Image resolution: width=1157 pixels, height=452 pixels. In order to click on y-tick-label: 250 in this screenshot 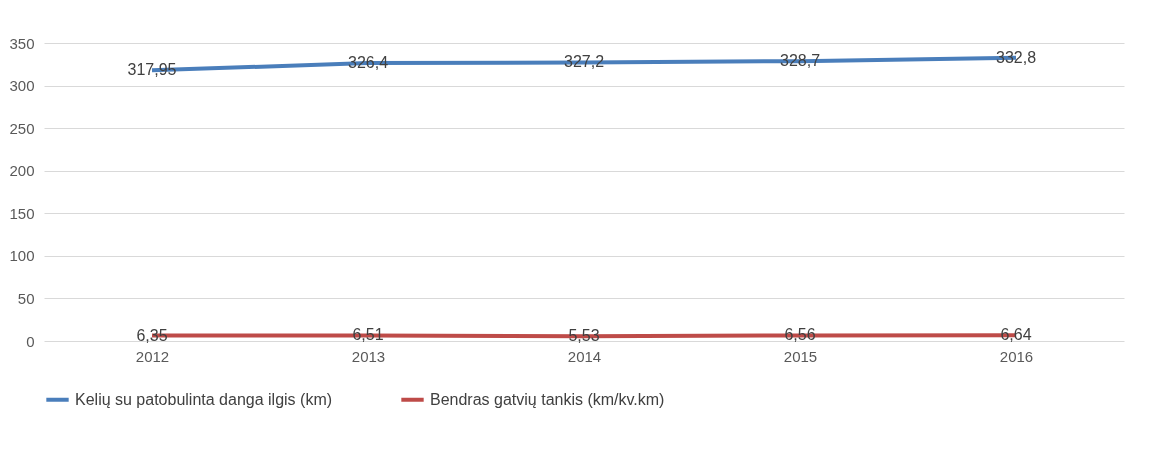, I will do `click(22, 128)`.